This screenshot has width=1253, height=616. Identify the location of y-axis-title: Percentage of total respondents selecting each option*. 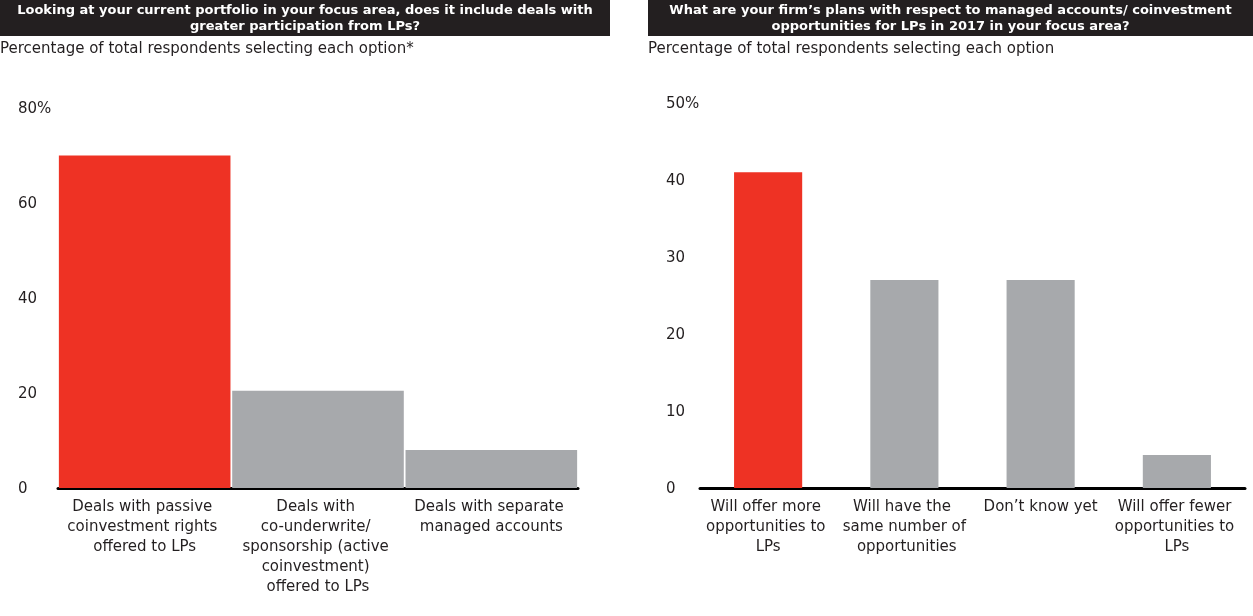
(207, 49).